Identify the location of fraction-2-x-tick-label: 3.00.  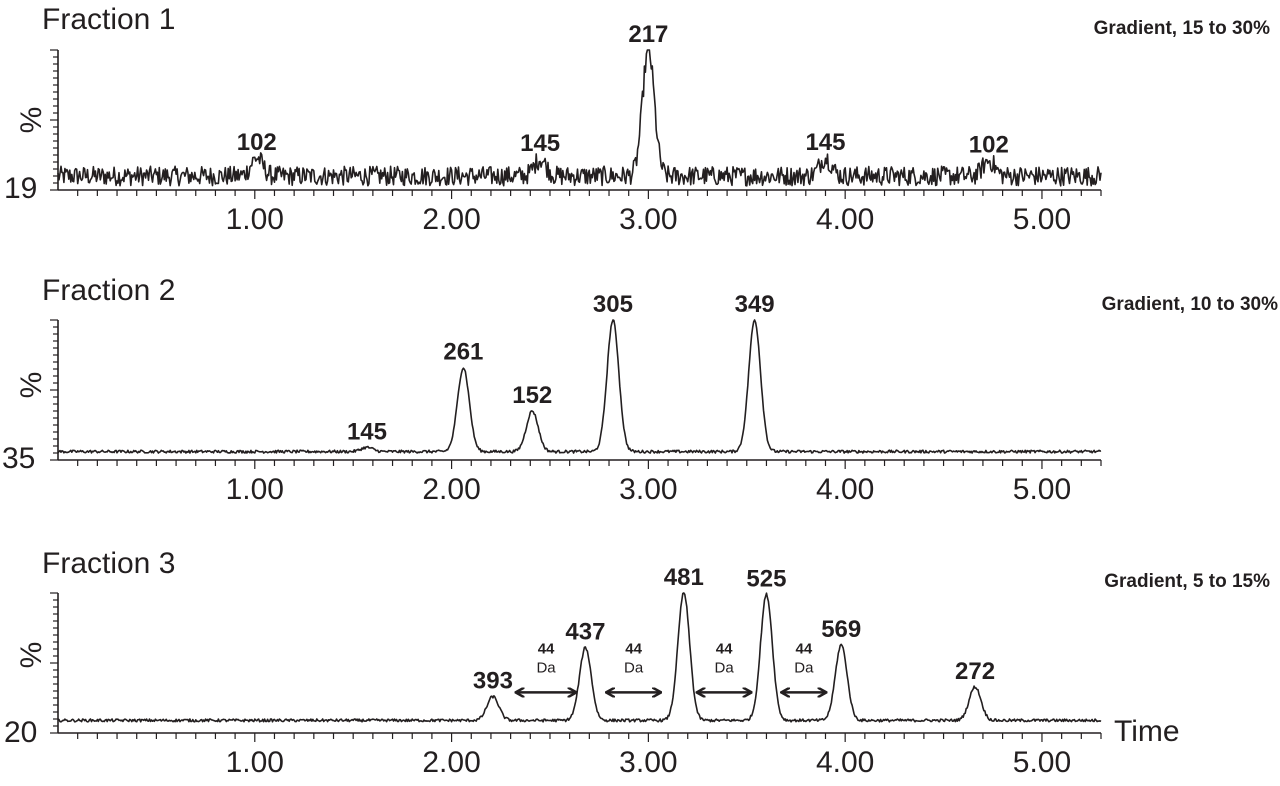
(648, 489).